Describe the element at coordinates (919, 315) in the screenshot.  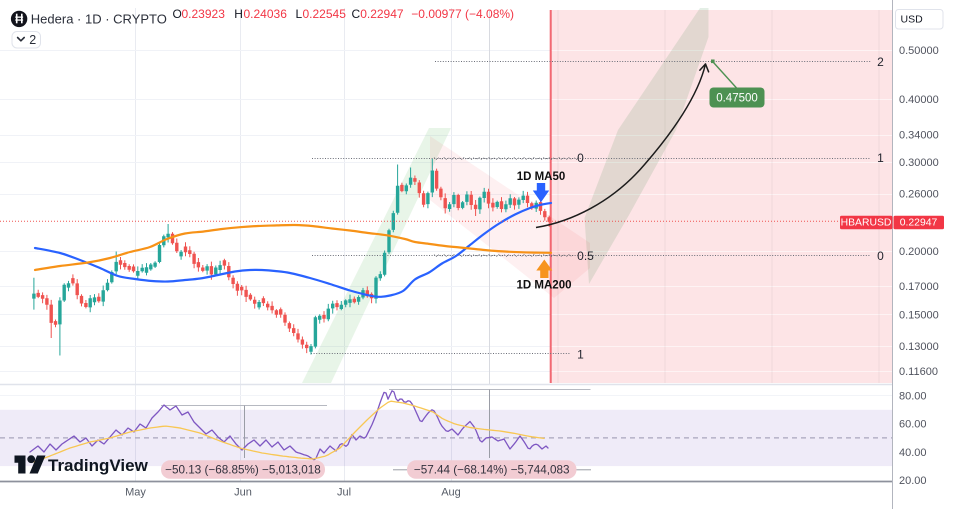
I see `svg-text: 0.15000` at that location.